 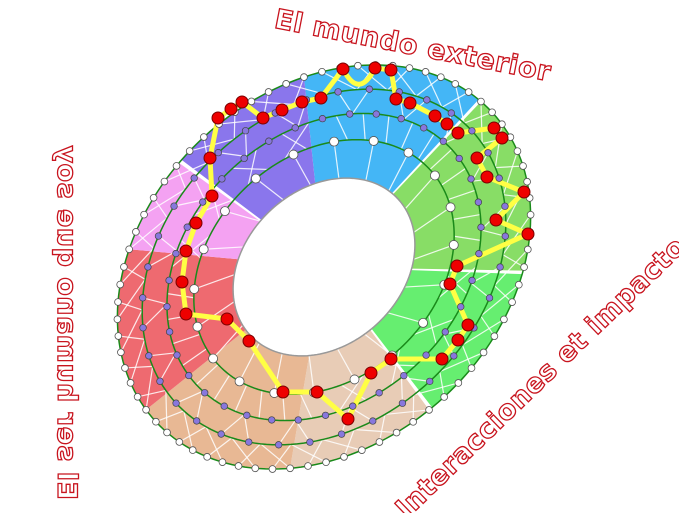 I want to click on sector-tan, so click(x=228, y=399).